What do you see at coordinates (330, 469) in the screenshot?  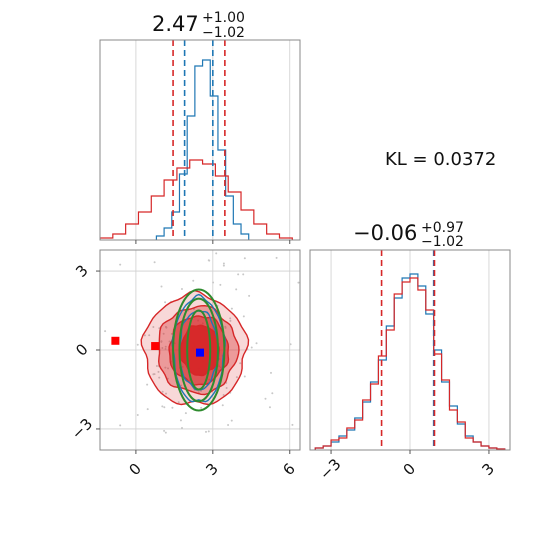 I see `x-tick-label: −3` at bounding box center [330, 469].